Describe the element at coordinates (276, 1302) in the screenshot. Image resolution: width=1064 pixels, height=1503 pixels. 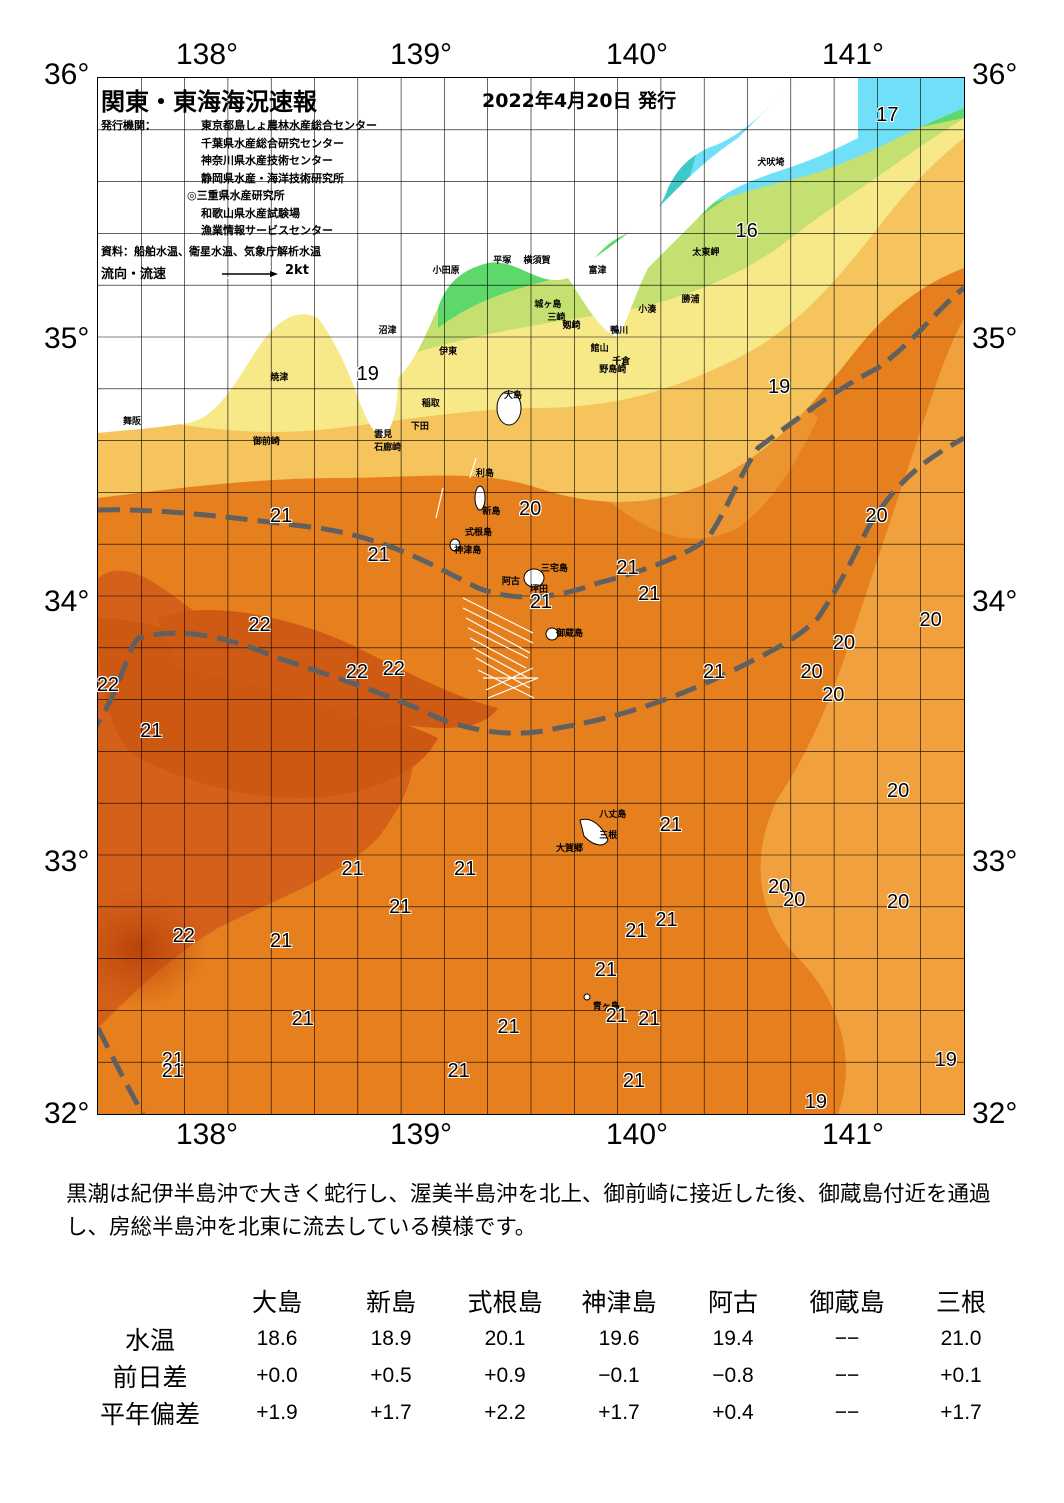
I see `station-header: 大島` at that location.